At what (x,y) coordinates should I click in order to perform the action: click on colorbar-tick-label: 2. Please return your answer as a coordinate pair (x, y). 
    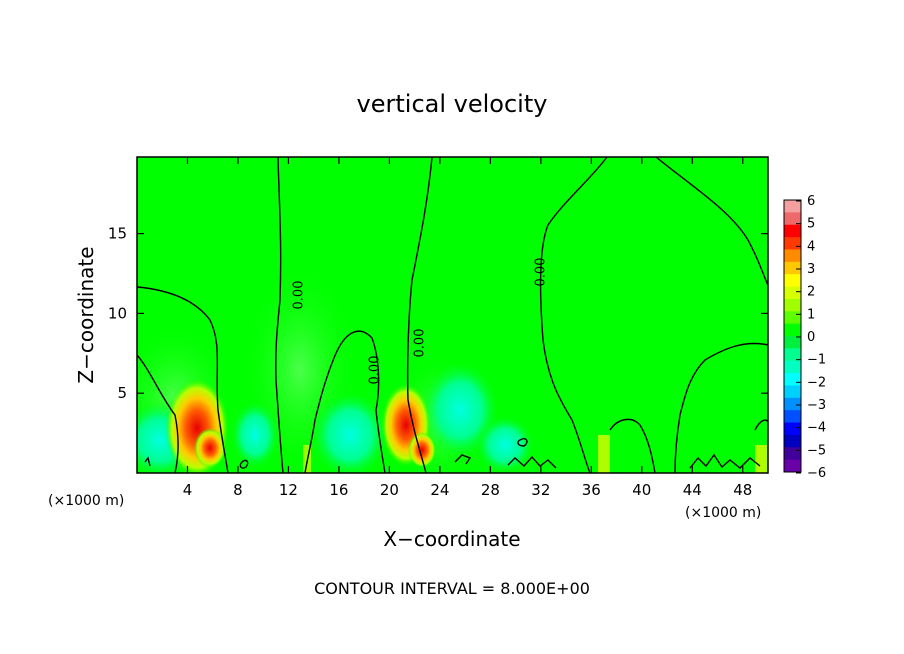
    Looking at the image, I should click on (811, 292).